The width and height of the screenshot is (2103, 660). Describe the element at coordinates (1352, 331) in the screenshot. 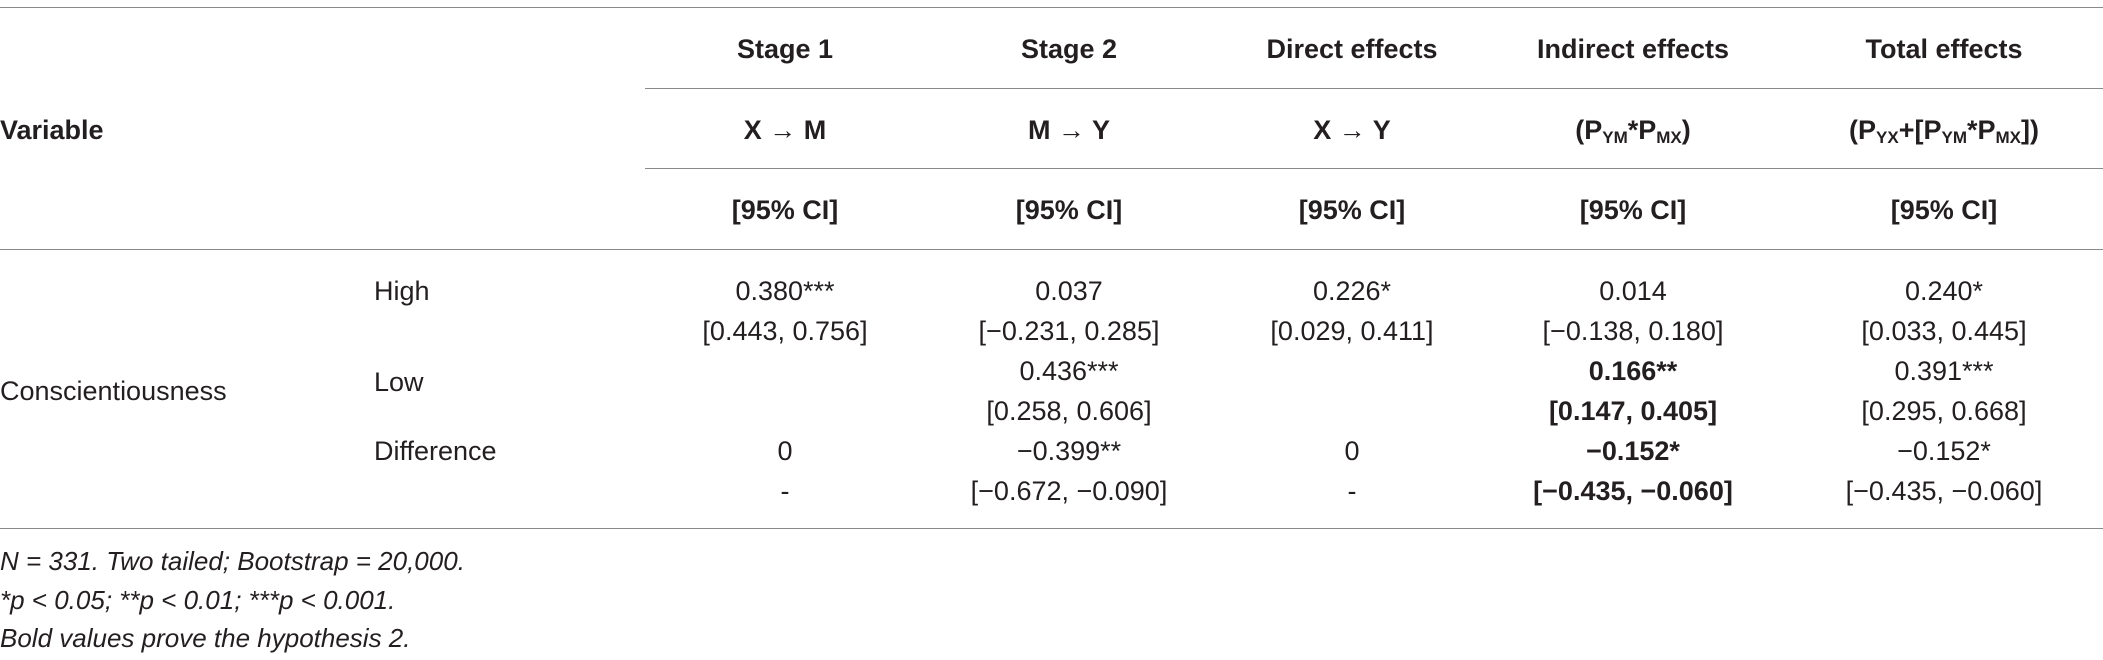

I see `cell-ci: [0.029, 0.411]` at that location.